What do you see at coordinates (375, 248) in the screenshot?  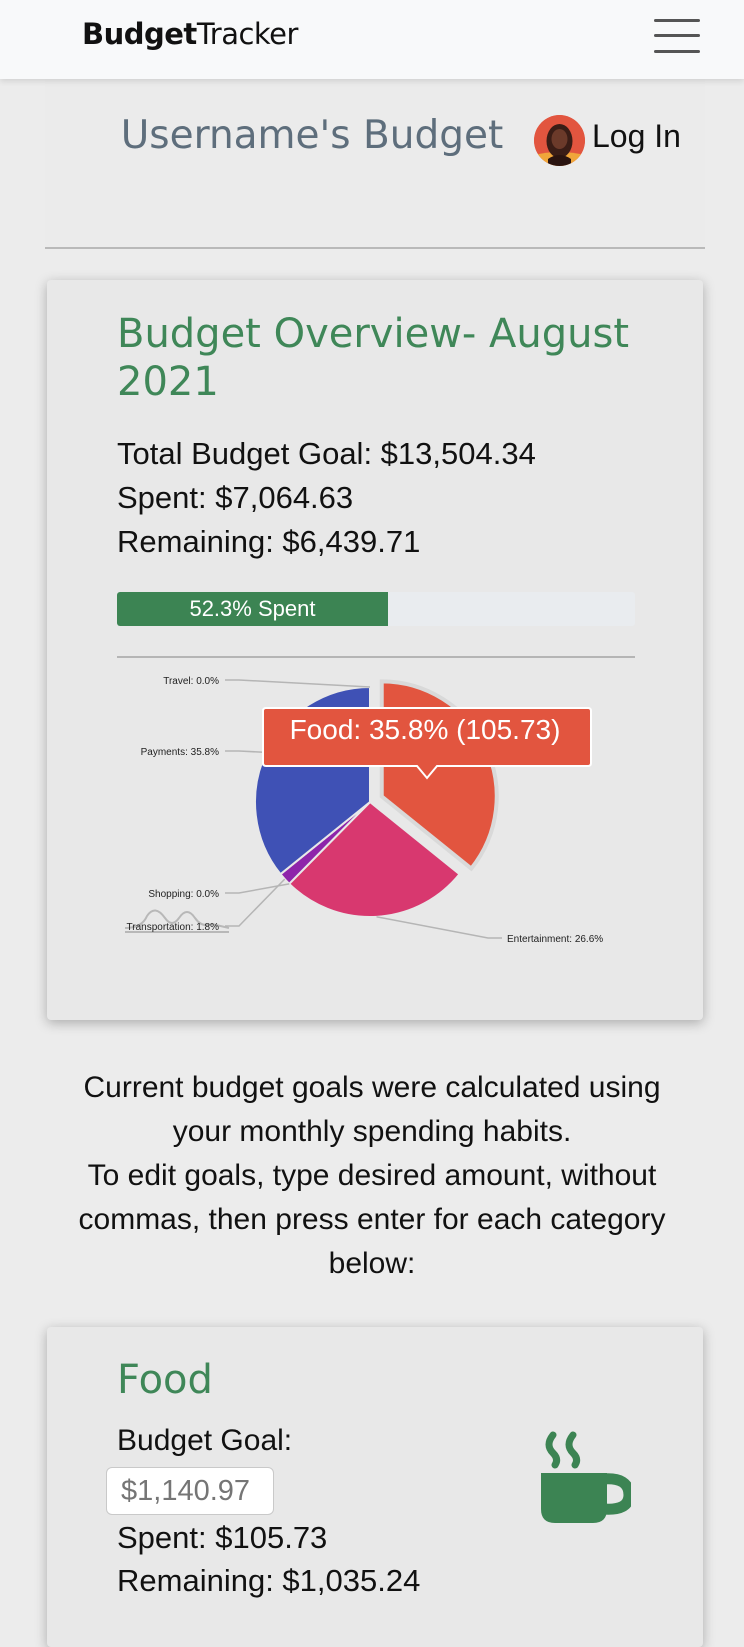 I see `header-divider` at bounding box center [375, 248].